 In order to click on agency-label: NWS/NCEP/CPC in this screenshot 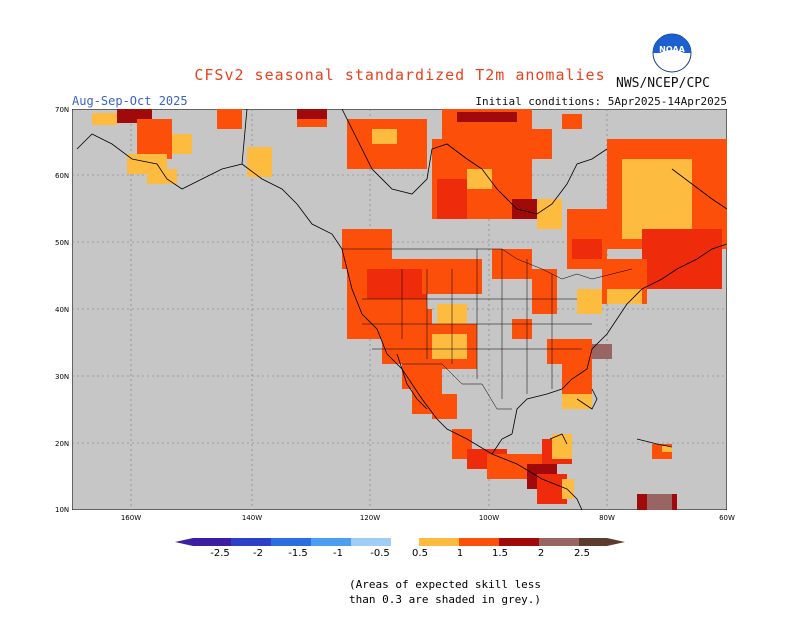, I will do `click(663, 83)`.